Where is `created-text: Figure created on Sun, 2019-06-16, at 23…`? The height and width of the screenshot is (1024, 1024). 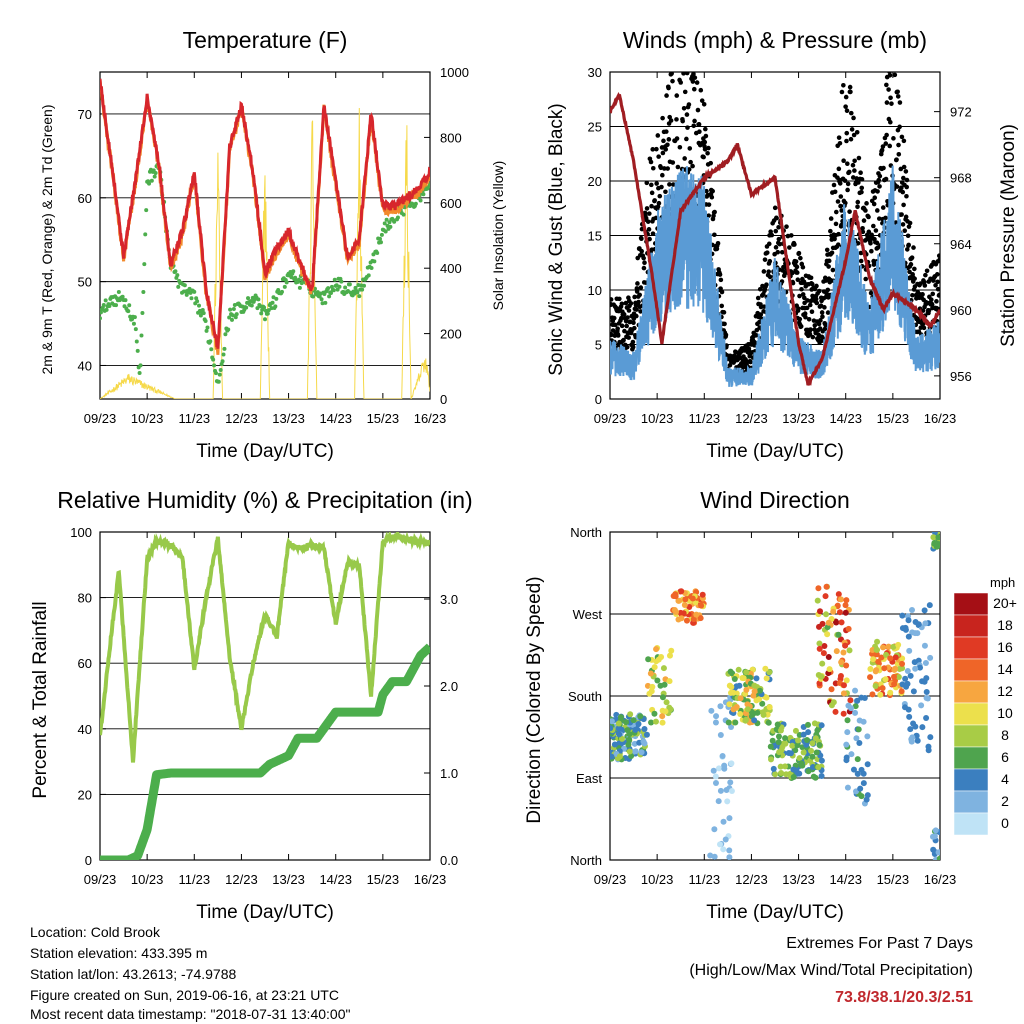 created-text: Figure created on Sun, 2019-06-16, at 23… is located at coordinates (184, 995).